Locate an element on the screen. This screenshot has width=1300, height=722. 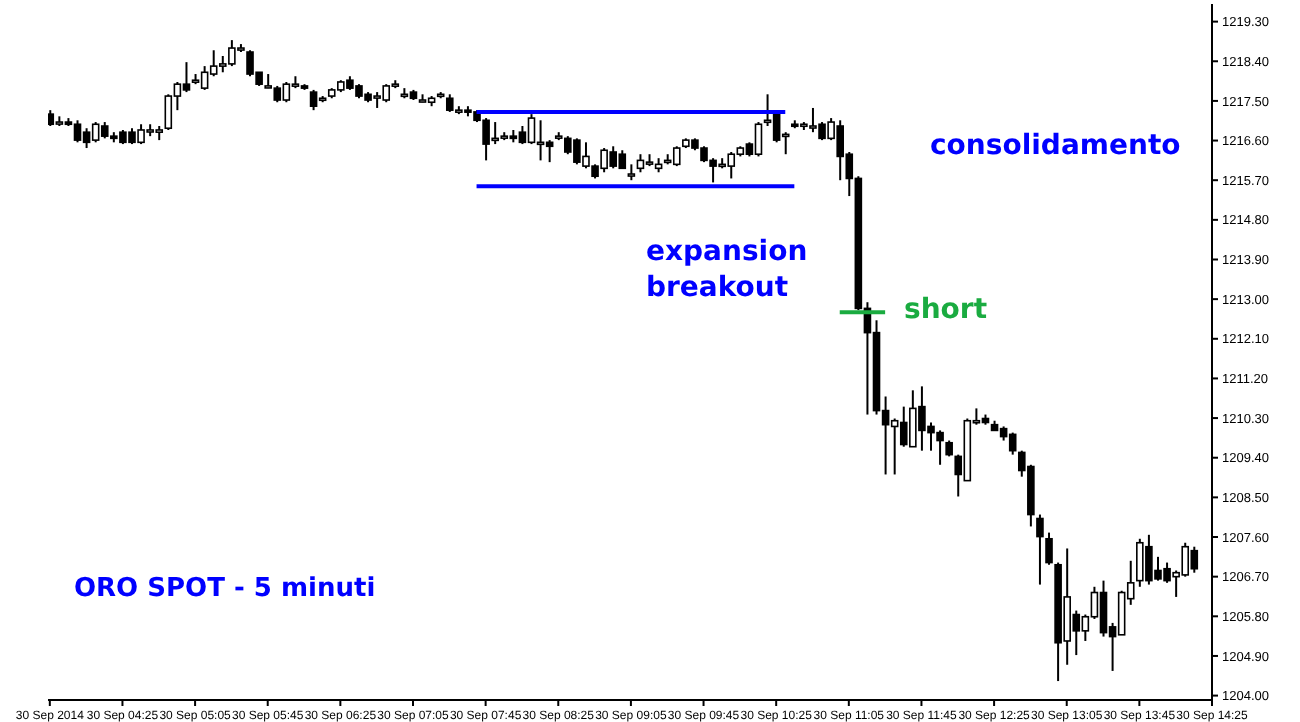
text: ORO SPOT - 5 minuti is located at coordinates (225, 589).